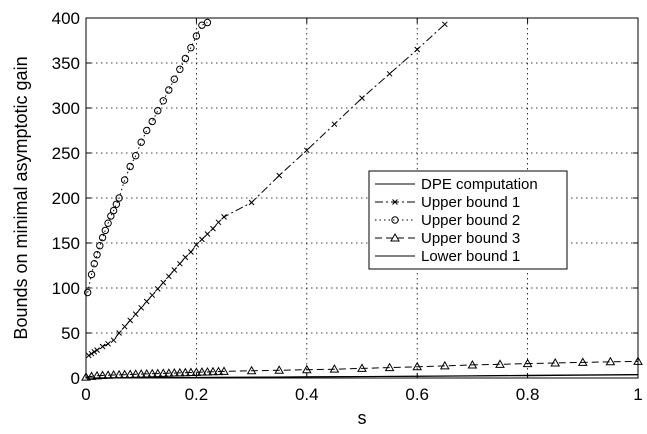 This screenshot has width=647, height=434. I want to click on y-tick-label: 350, so click(66, 63).